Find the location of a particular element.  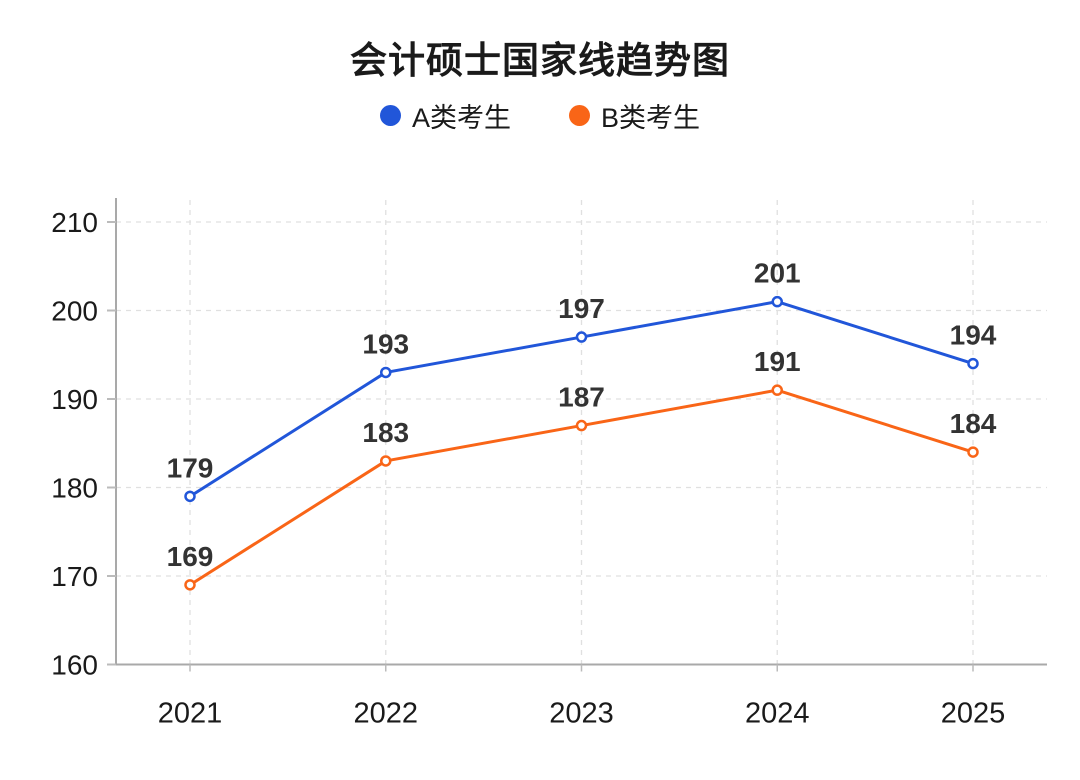

legend-label-b: B类考生 is located at coordinates (651, 118).